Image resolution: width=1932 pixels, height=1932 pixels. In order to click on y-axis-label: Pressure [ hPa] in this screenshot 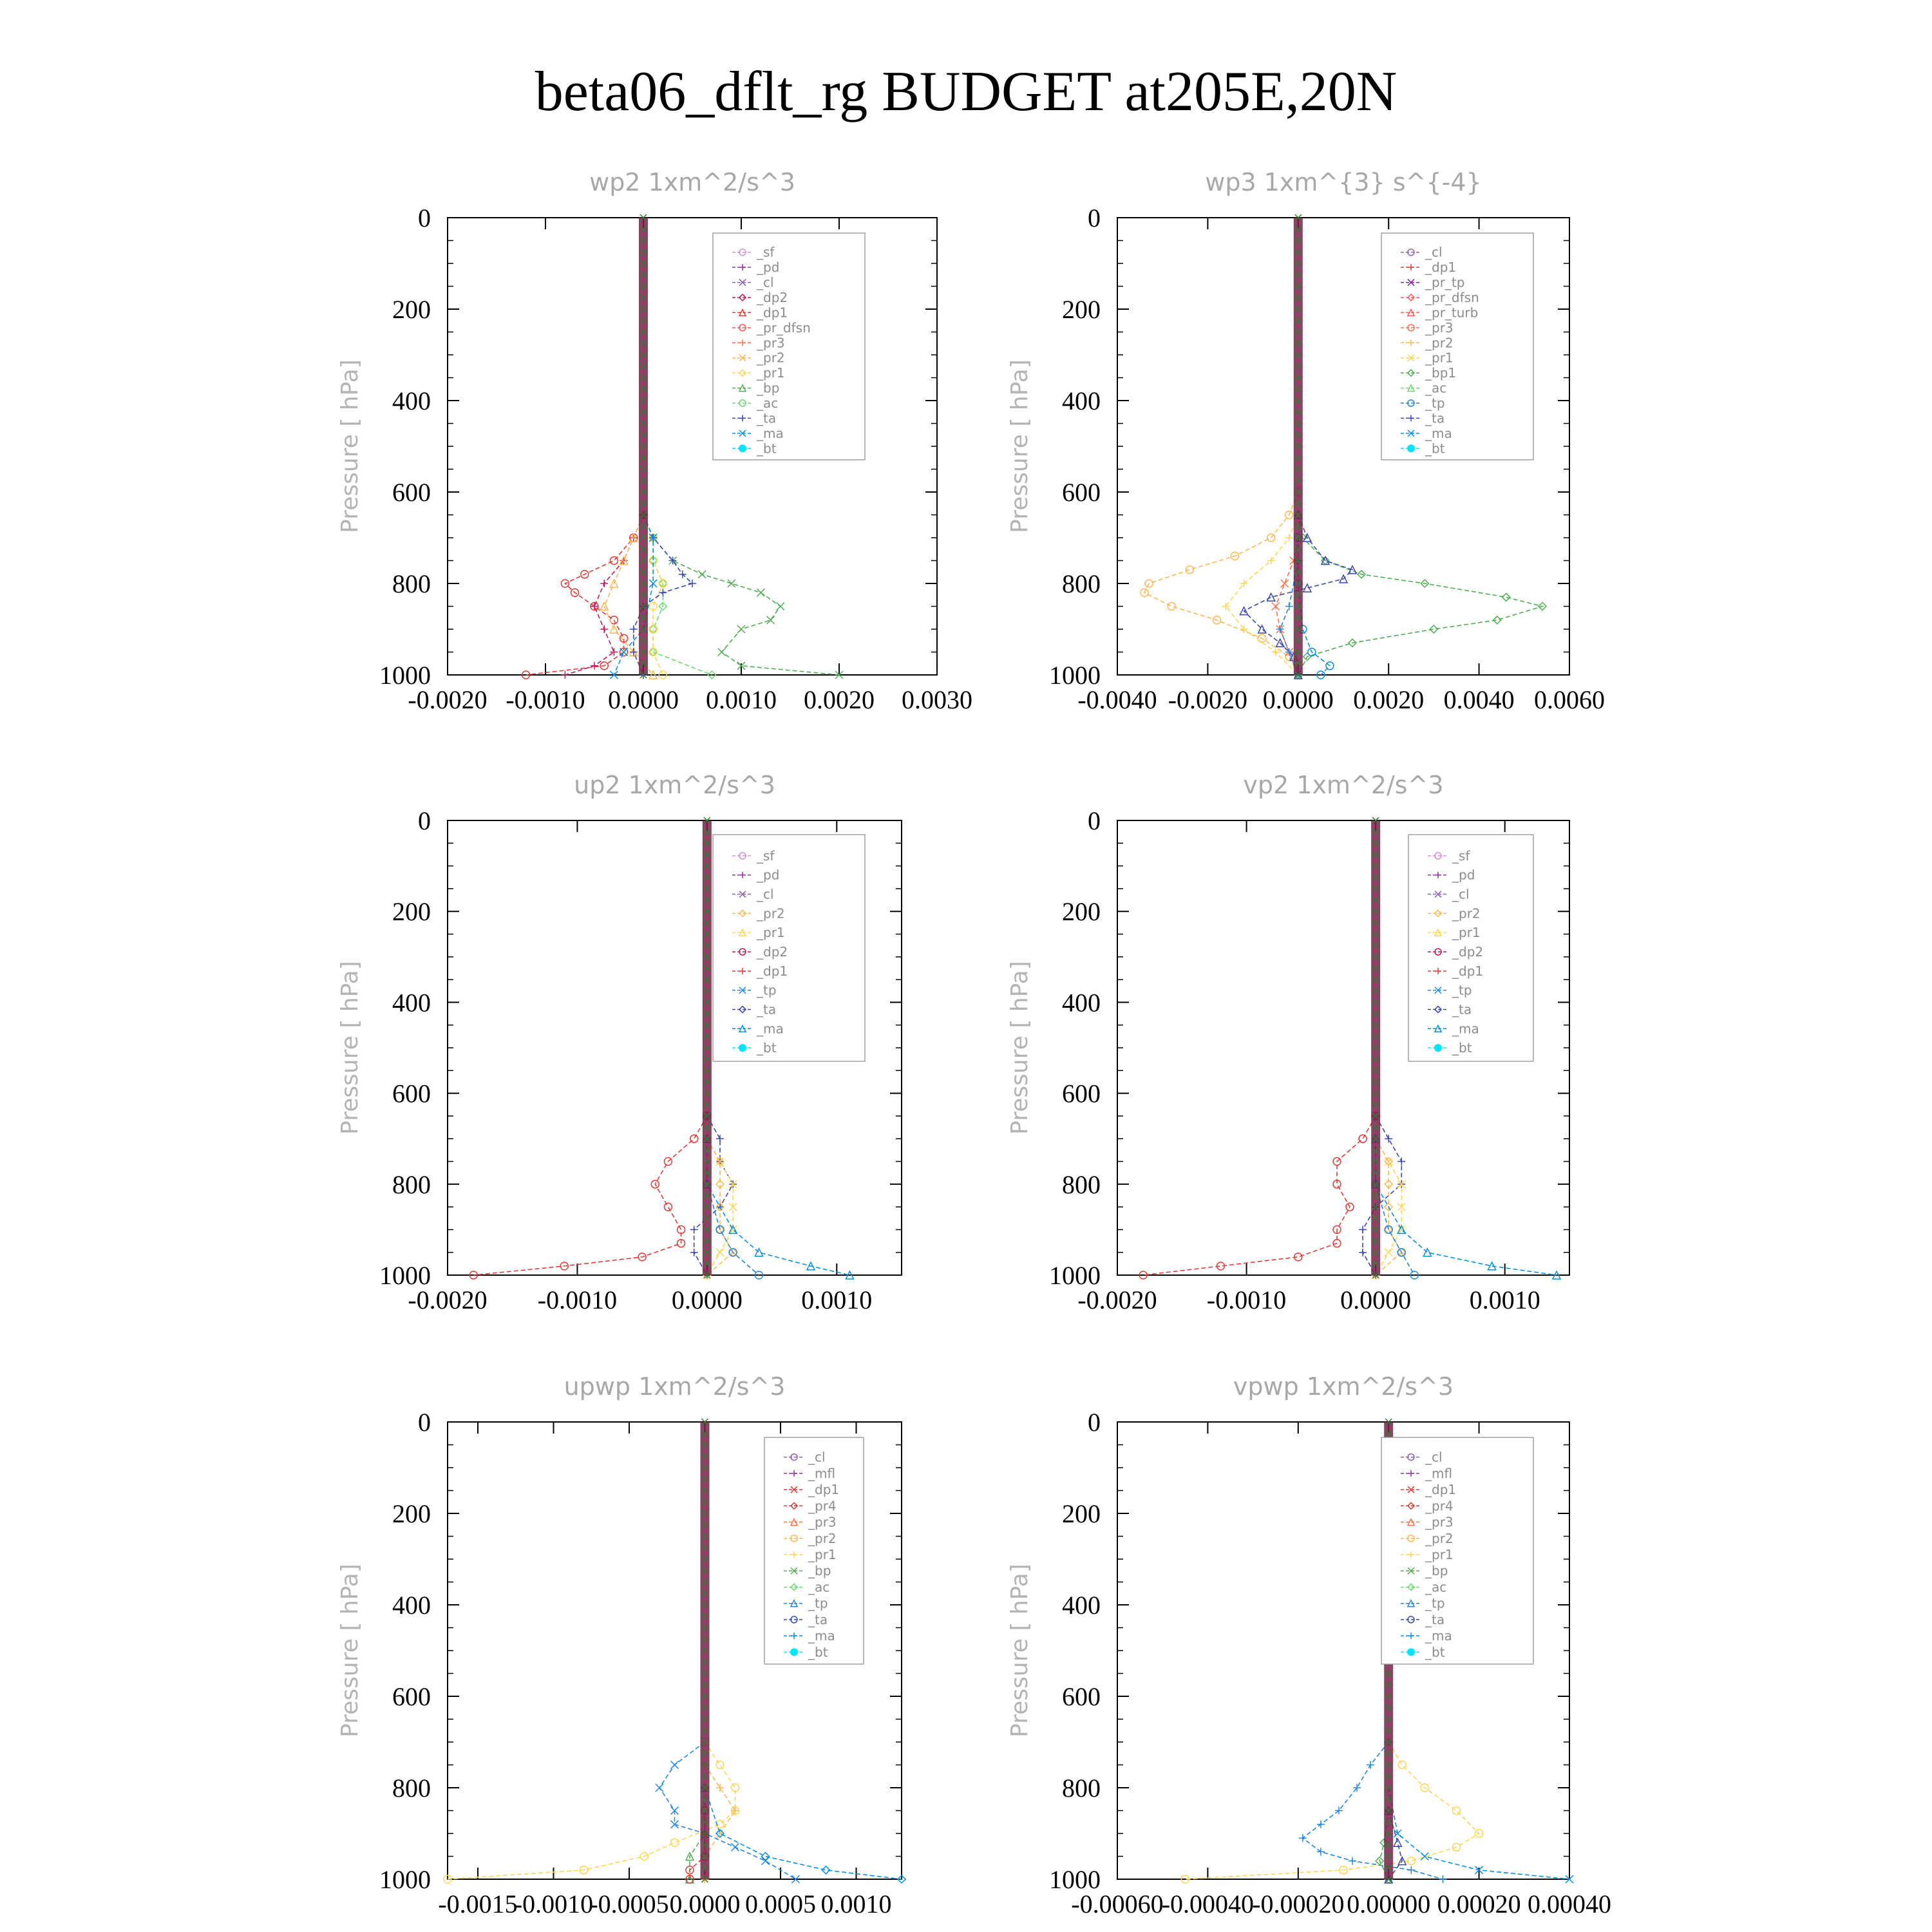, I will do `click(1020, 1048)`.